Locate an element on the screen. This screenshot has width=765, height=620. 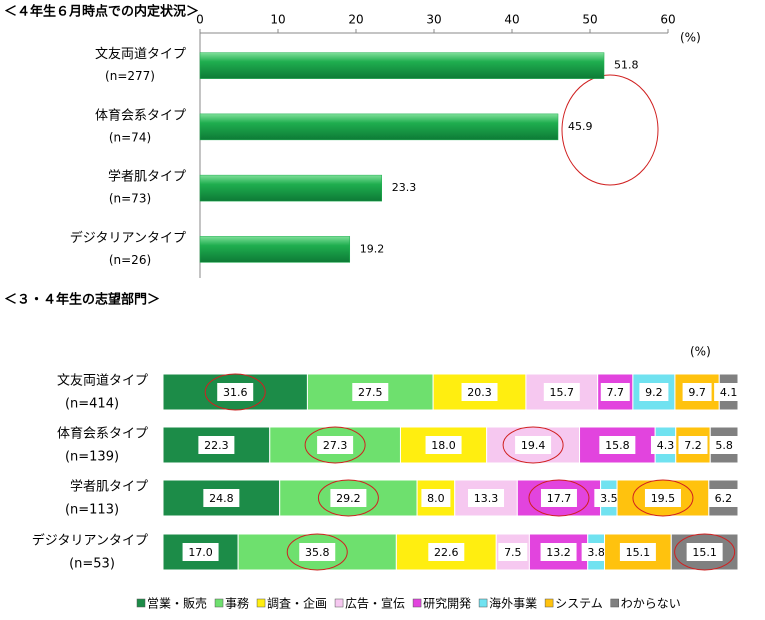
value-label: 19.5 is located at coordinates (663, 498).